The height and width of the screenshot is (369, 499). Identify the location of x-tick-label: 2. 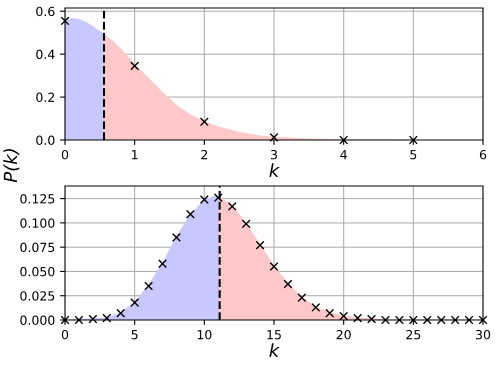
(204, 155).